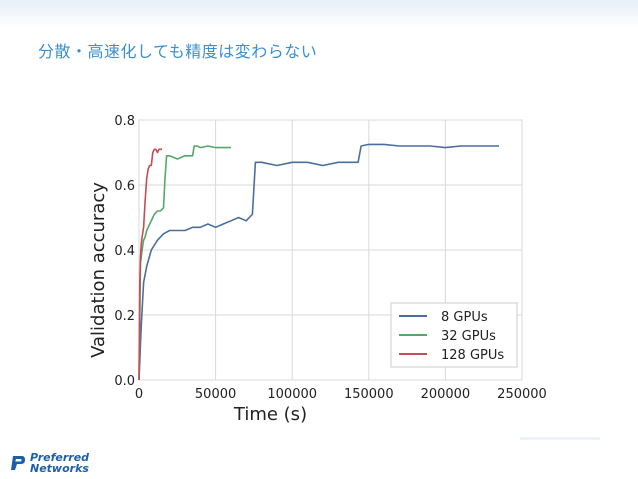 The height and width of the screenshot is (479, 638). I want to click on y-tick-label: 0.2, so click(124, 316).